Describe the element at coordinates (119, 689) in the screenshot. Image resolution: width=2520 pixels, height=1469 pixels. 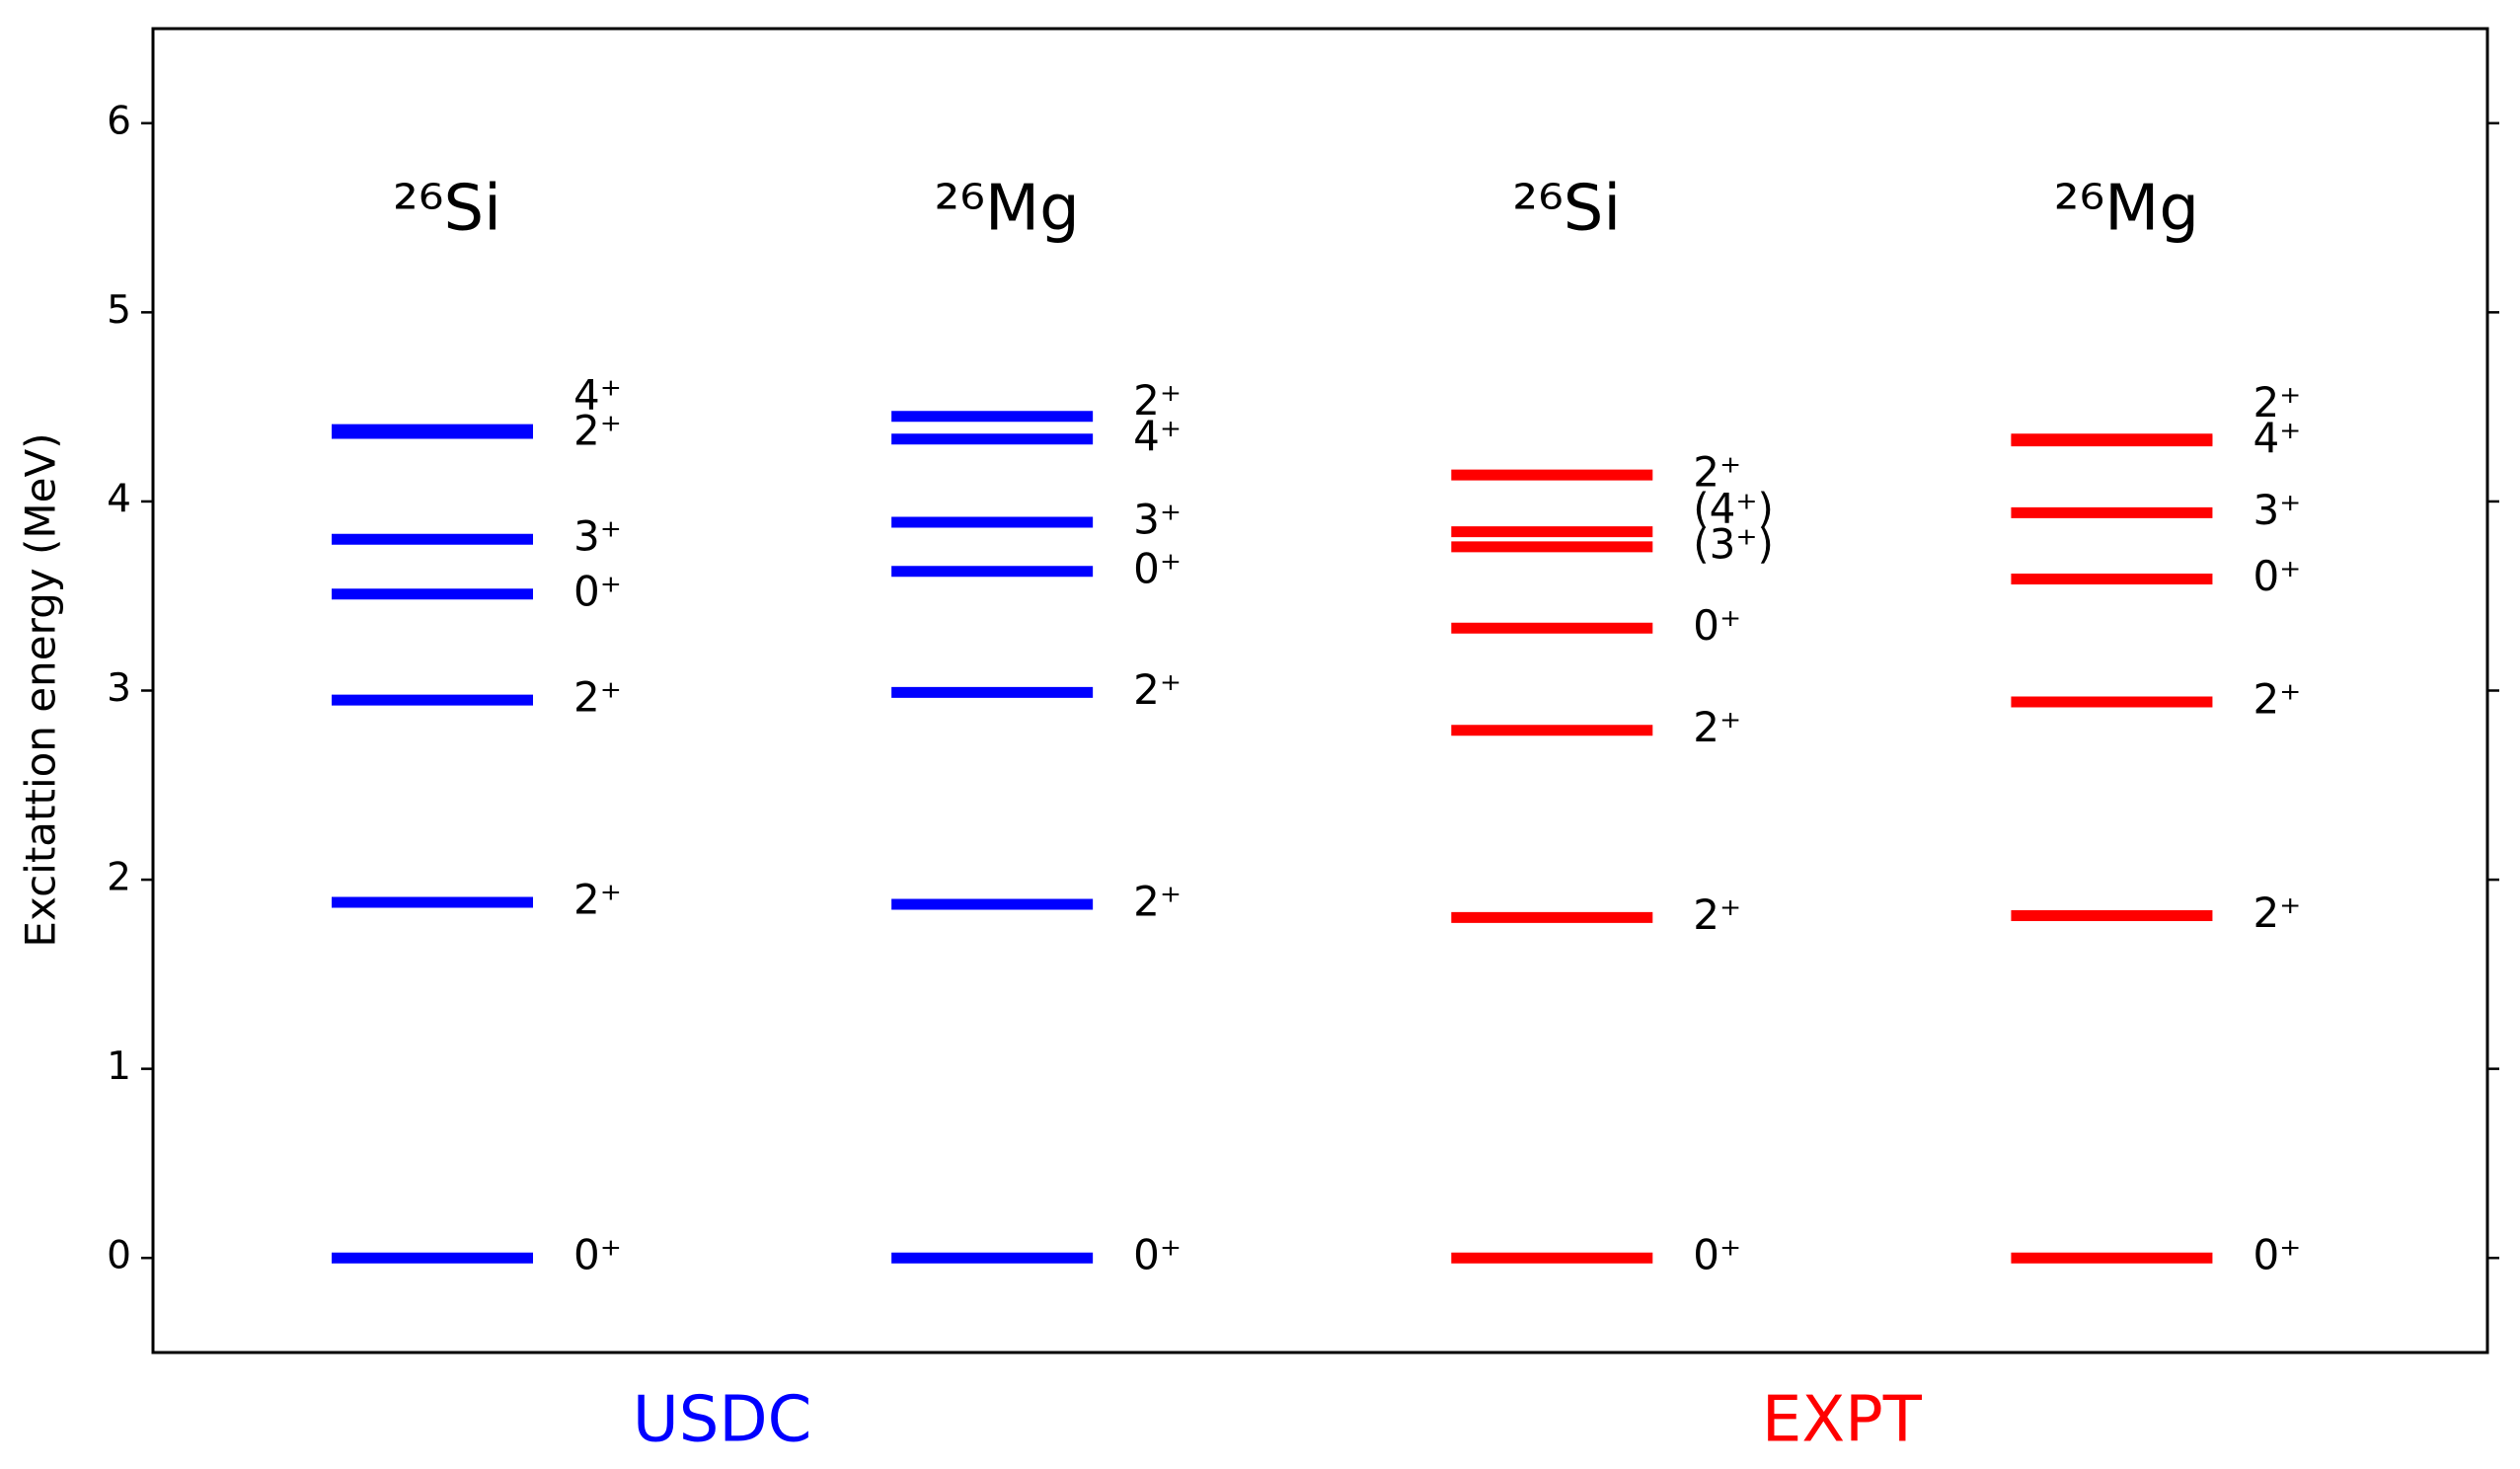
I see `y-tick-label: 3` at that location.